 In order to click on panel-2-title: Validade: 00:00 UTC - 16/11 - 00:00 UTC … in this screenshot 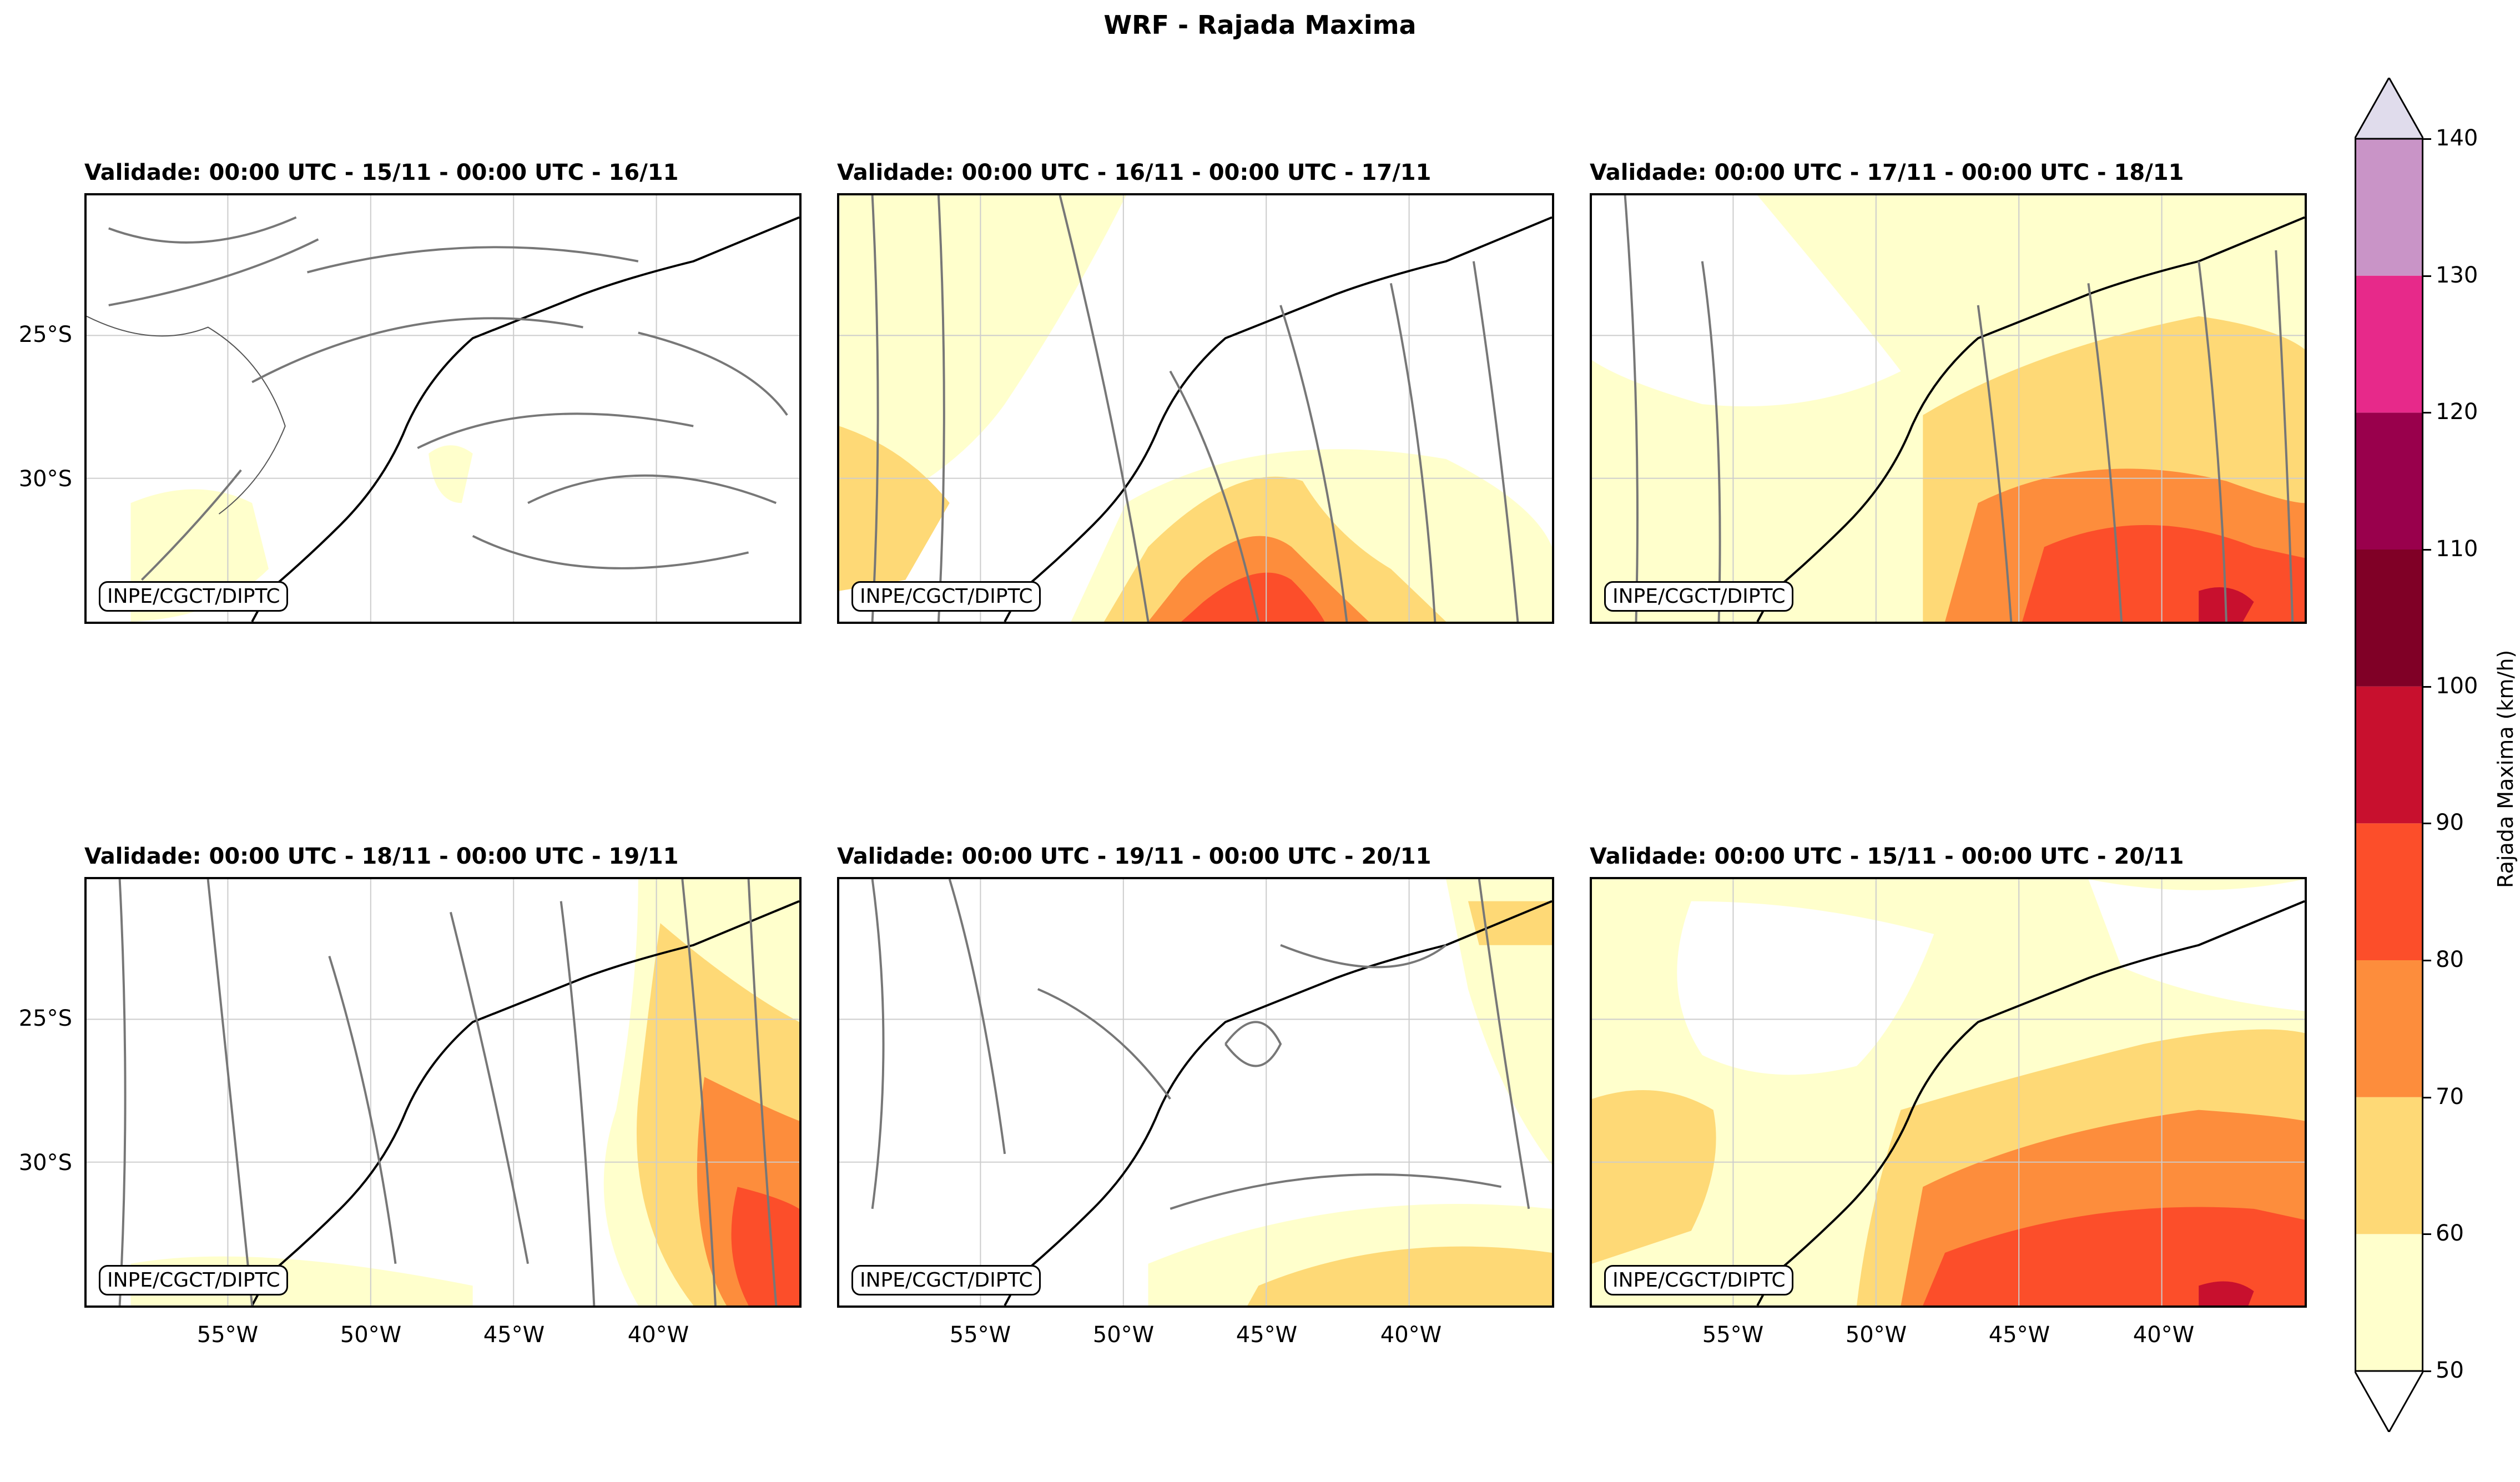, I will do `click(1134, 172)`.